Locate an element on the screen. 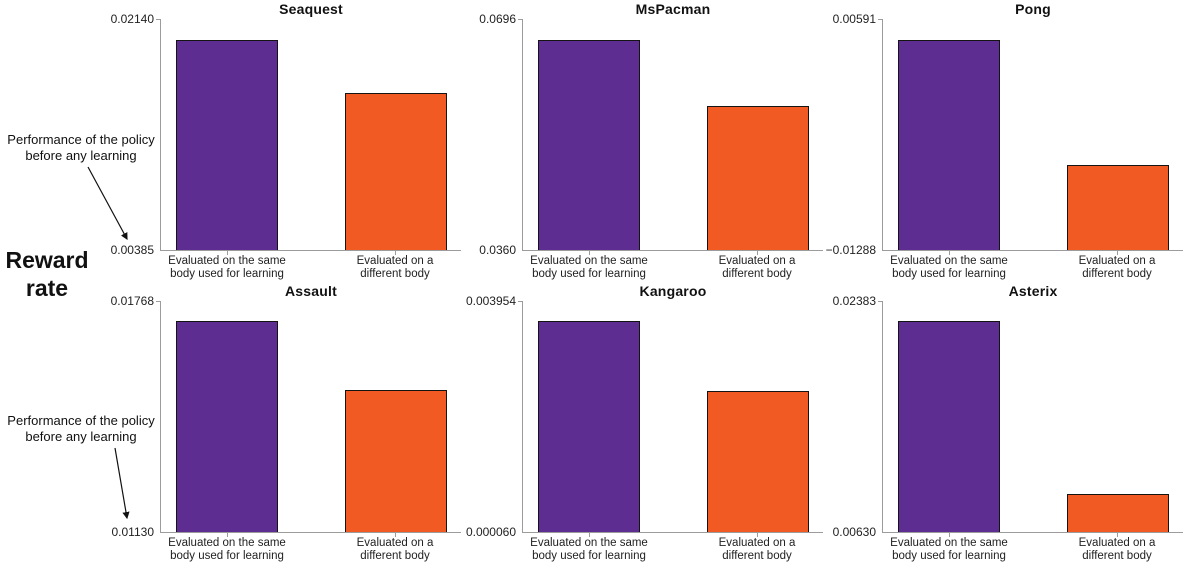  subplot-title: MsPacman is located at coordinates (673, 9).